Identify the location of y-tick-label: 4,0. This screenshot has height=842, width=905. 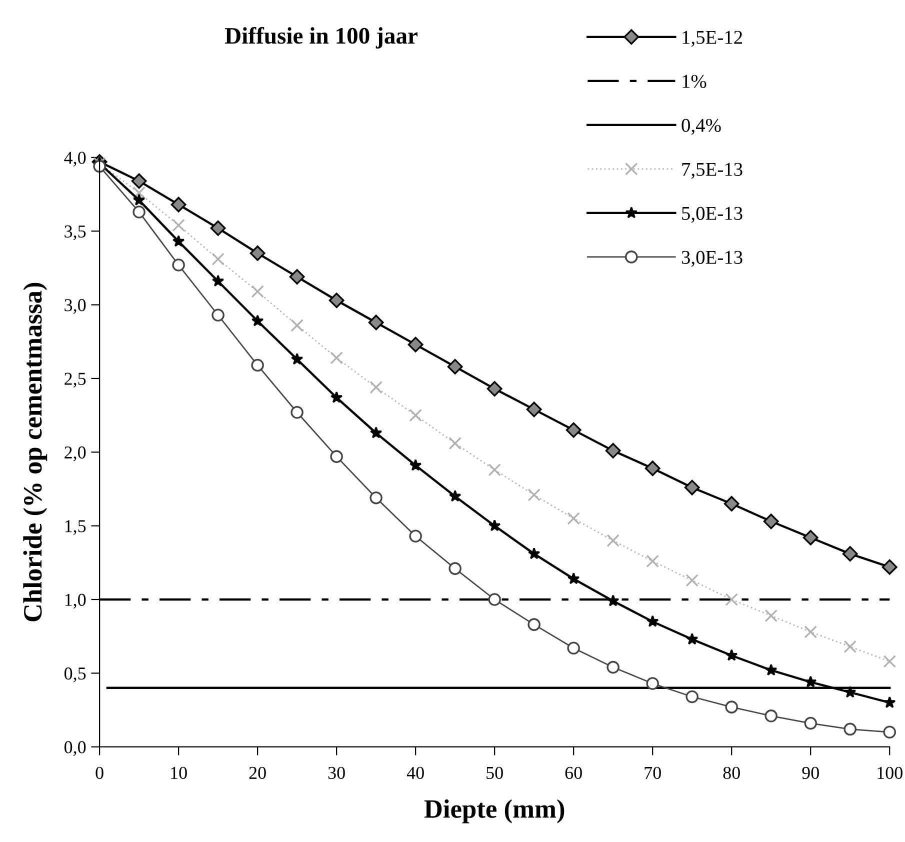
(75, 159).